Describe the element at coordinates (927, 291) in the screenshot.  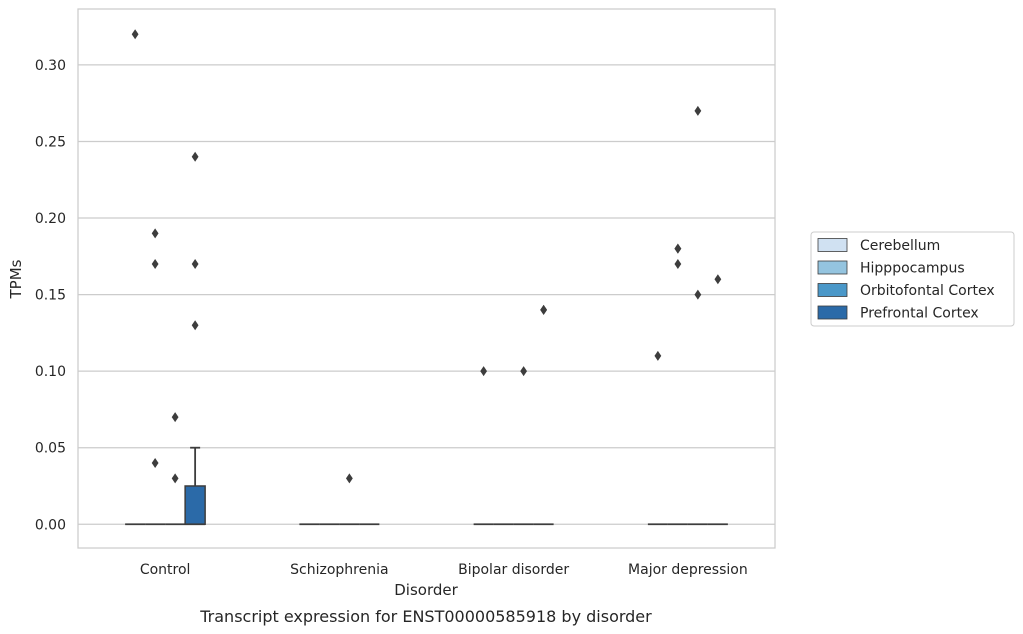
I see `legend-label: Orbitofontal Cortex` at that location.